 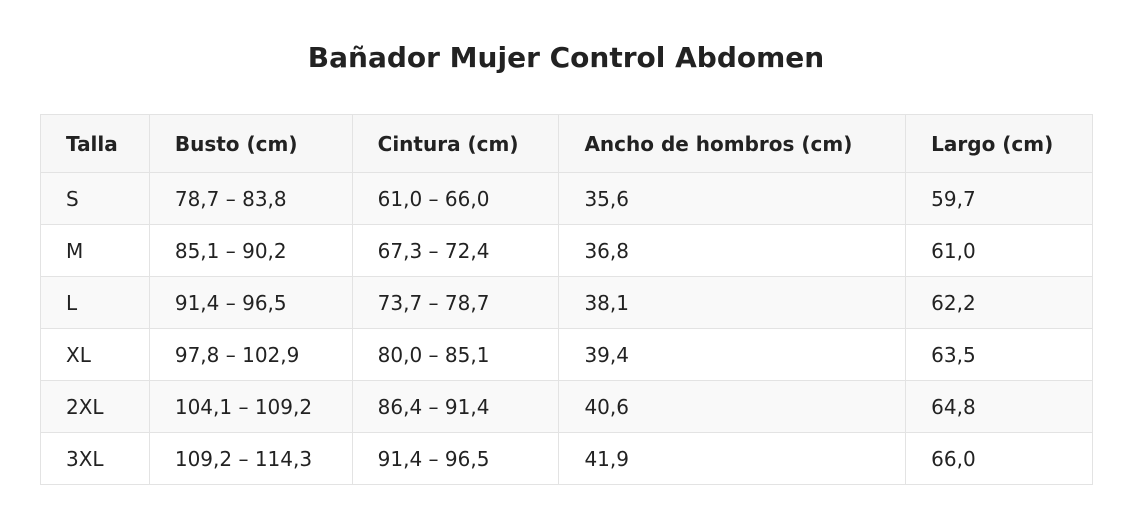 I want to click on table-cell: 62,2, so click(x=999, y=302).